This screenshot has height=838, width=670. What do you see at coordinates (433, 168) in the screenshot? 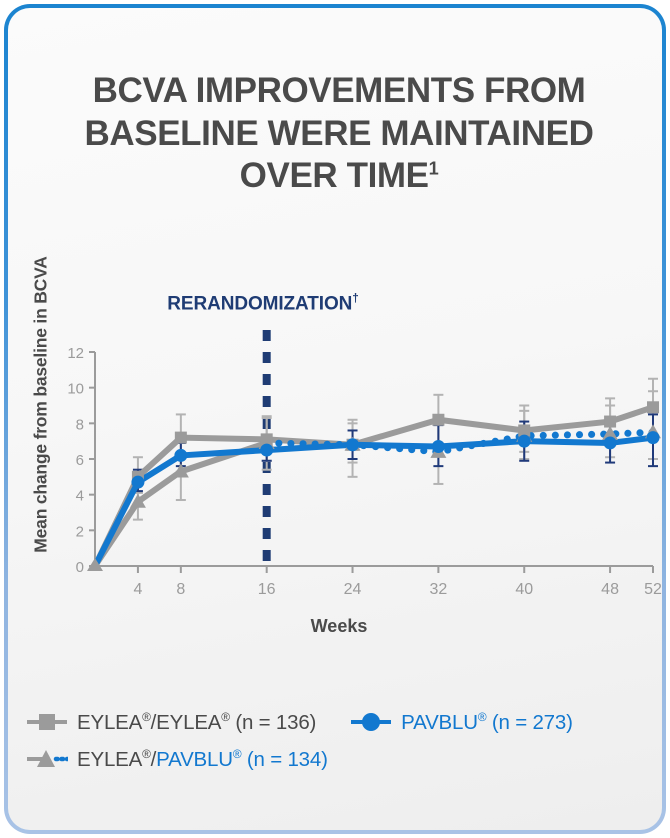
I see `page-title-superscript: 1` at bounding box center [433, 168].